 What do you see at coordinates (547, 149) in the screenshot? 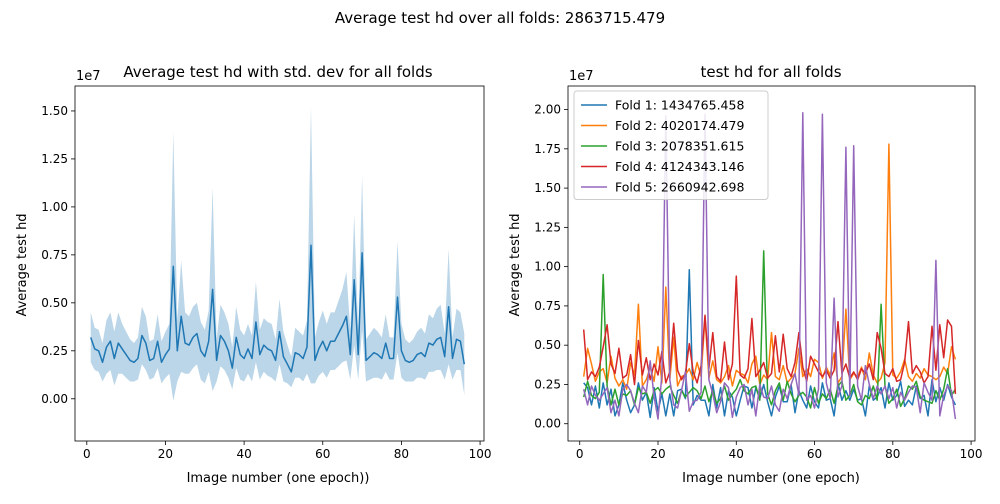
I see `right-chart-y-tick-label: 1.75` at bounding box center [547, 149].